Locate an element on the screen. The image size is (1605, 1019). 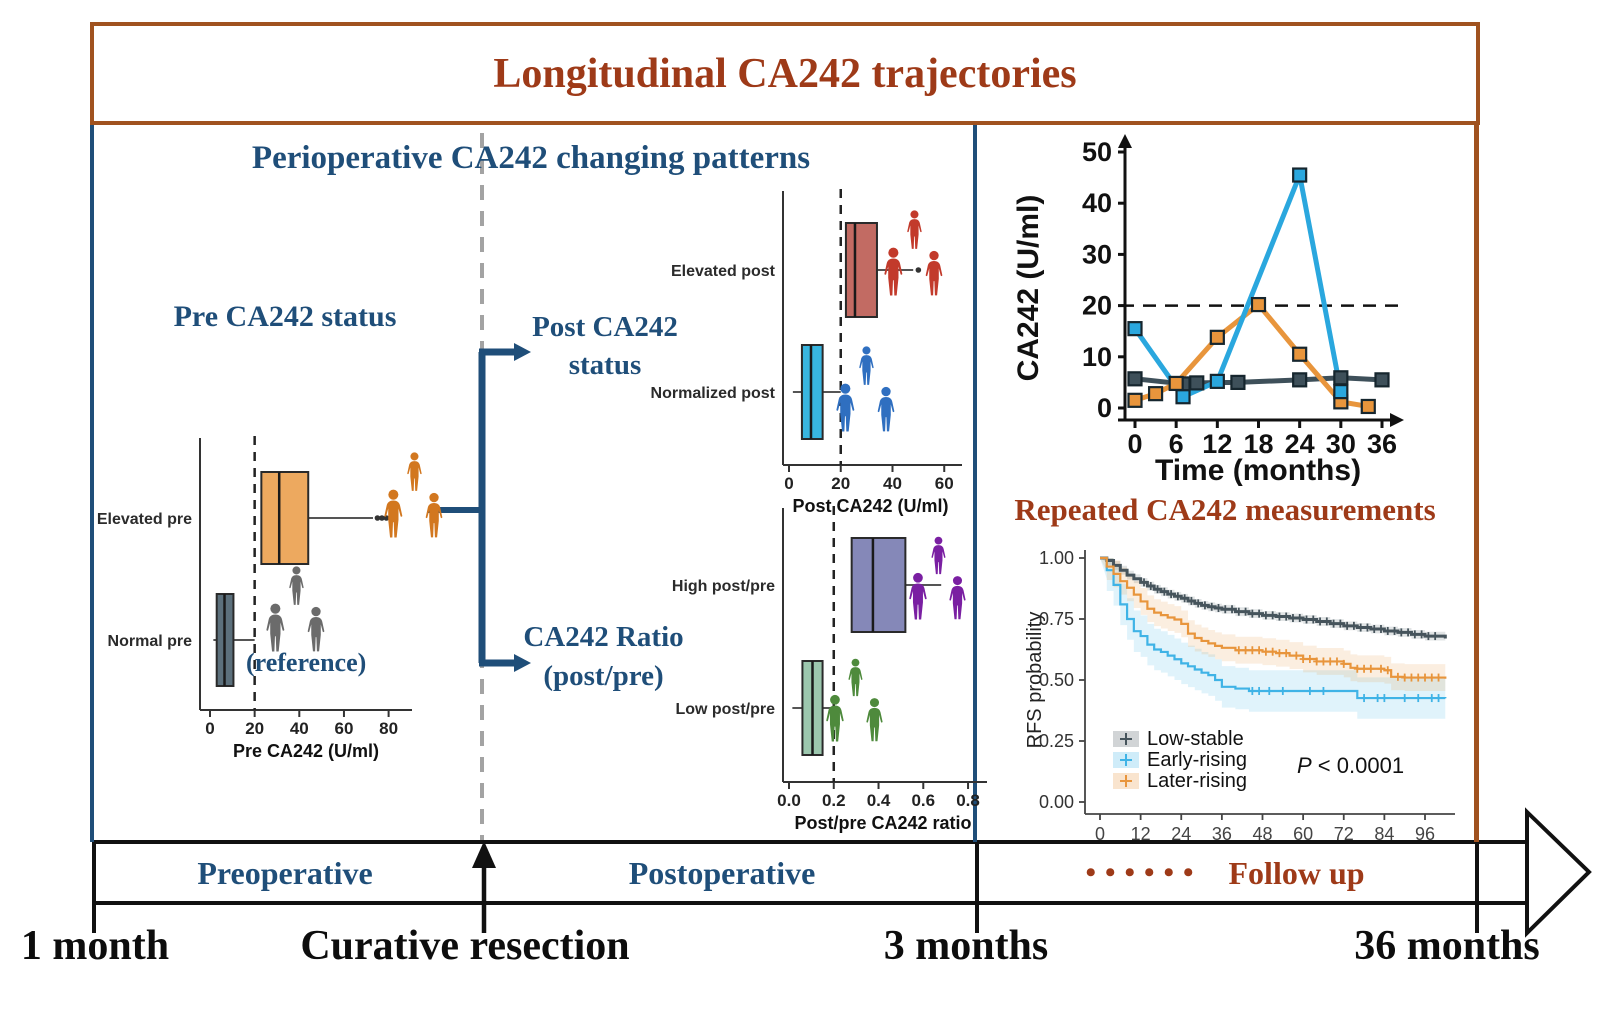
figure-title: Longitudinal CA242 trajectories is located at coordinates (785, 73).